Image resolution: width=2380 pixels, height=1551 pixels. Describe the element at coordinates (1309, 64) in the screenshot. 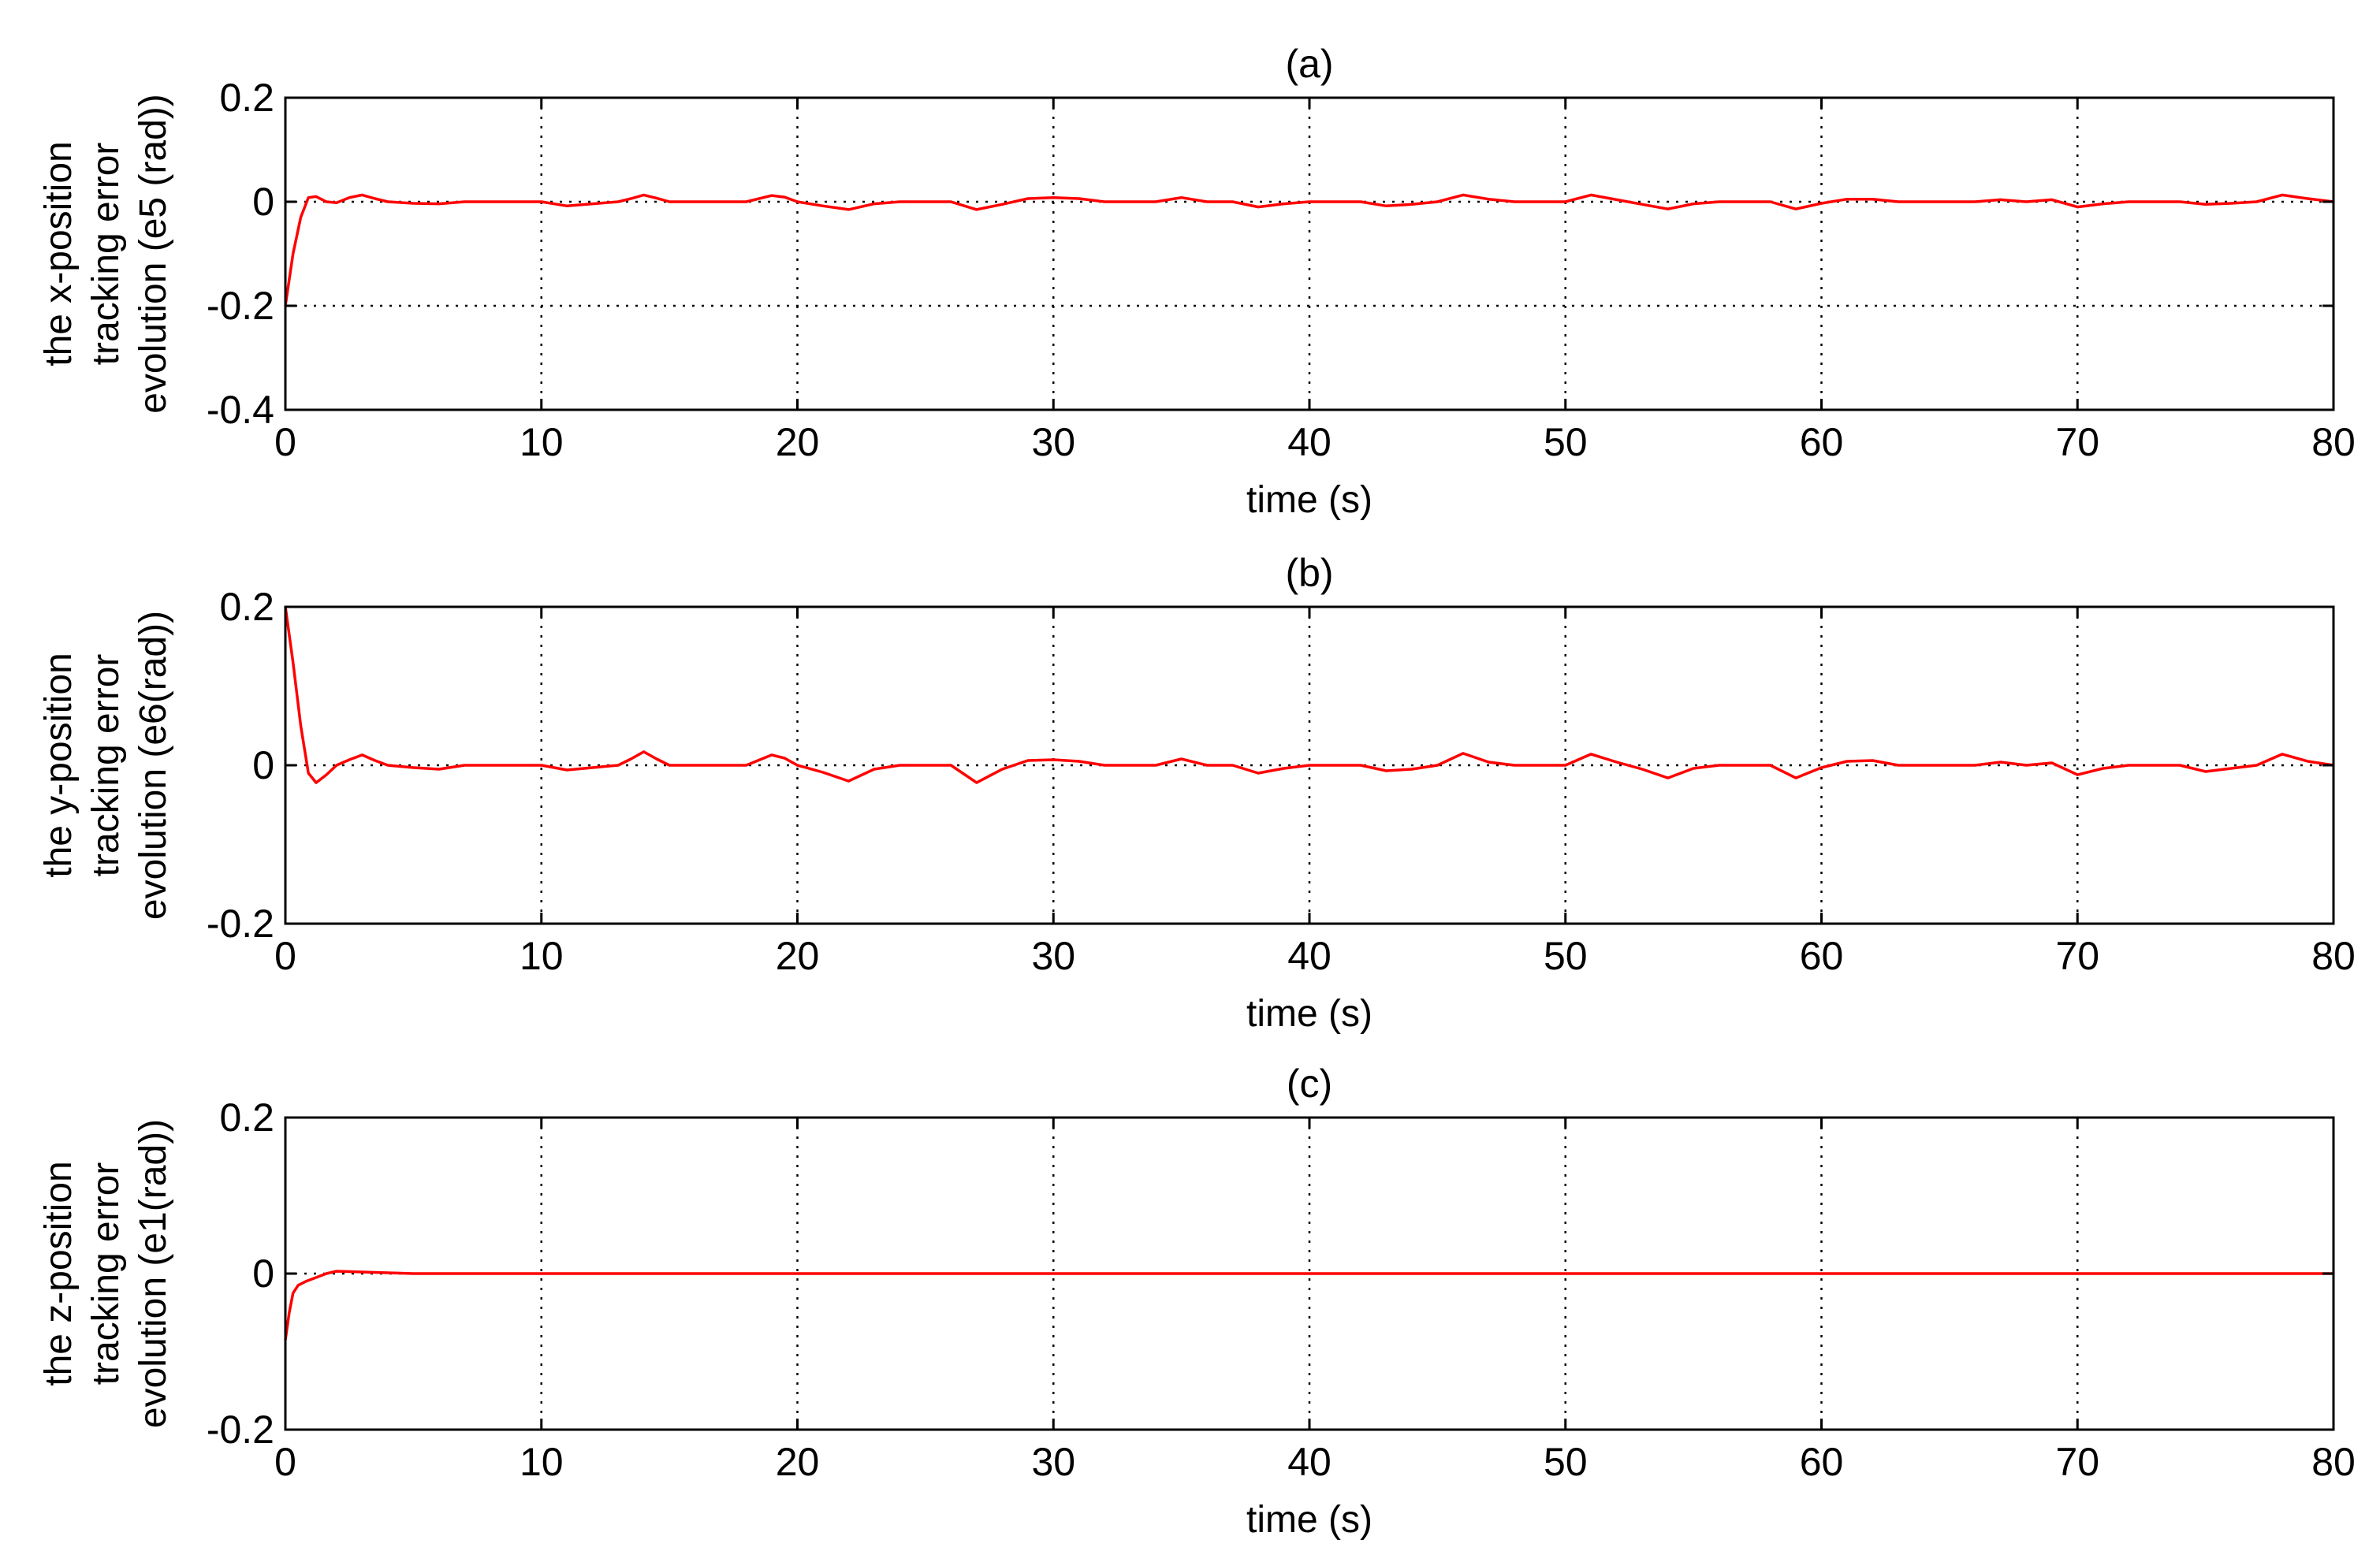

I see `subplot-title: (a)` at that location.